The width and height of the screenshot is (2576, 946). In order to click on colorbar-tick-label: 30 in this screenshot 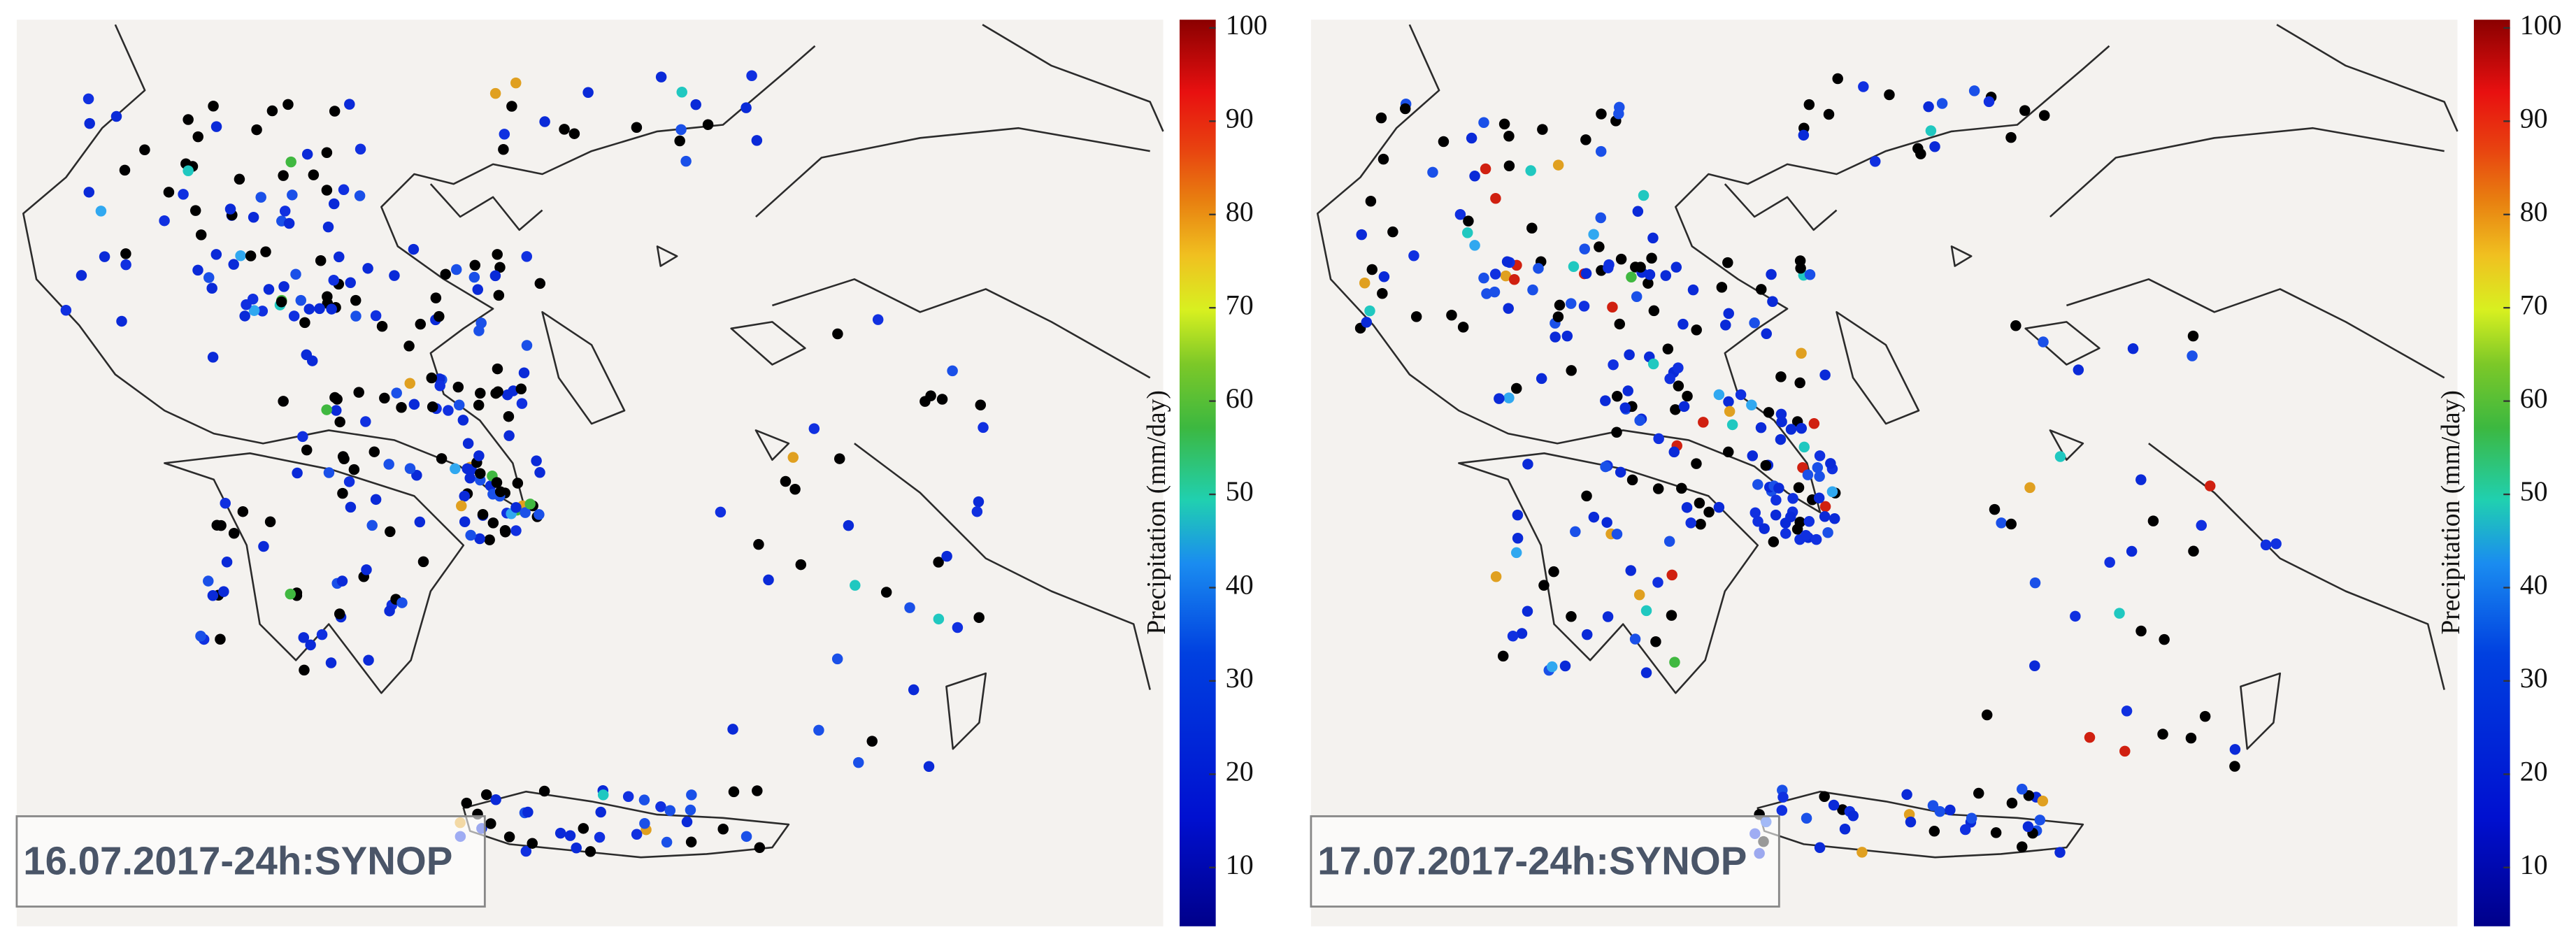, I will do `click(2534, 678)`.